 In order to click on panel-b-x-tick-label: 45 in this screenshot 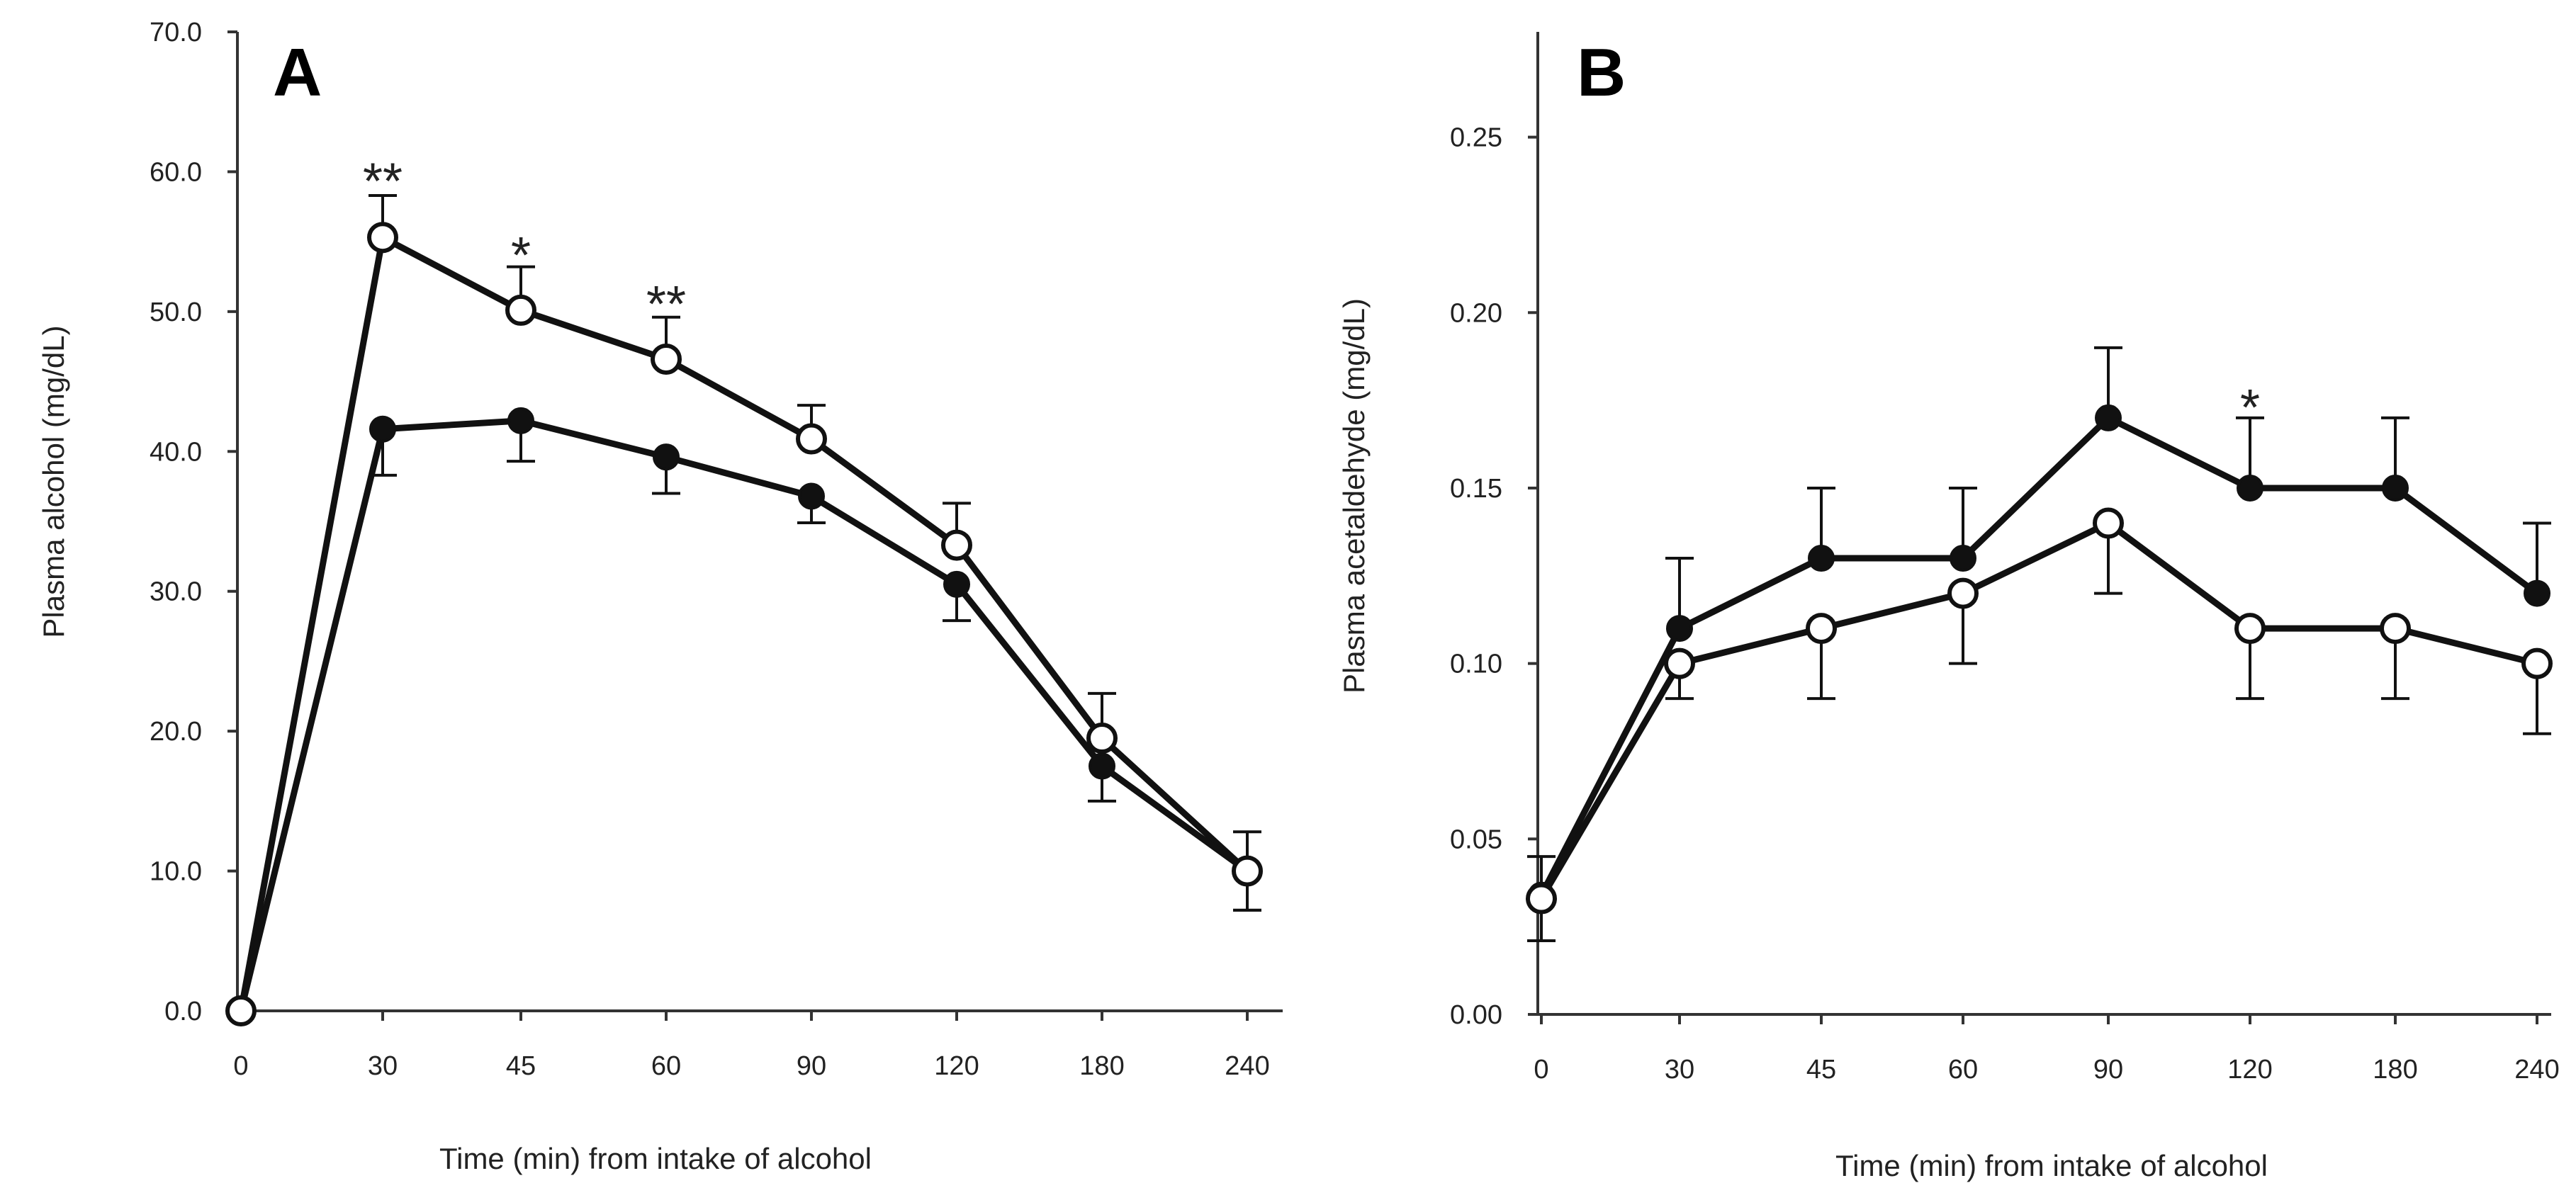, I will do `click(1821, 1070)`.